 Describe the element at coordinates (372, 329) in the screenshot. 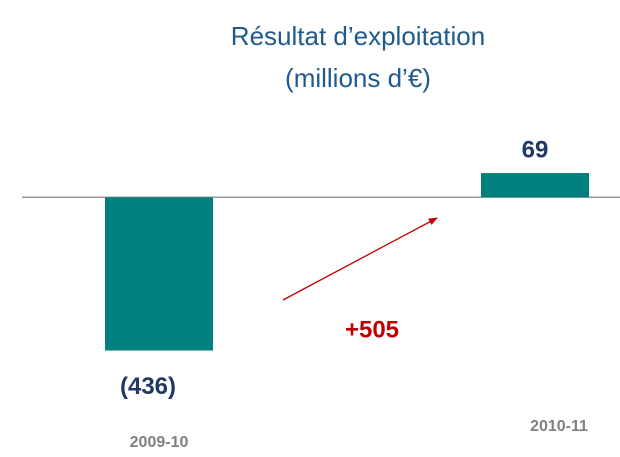

I see `annotation: +505` at that location.